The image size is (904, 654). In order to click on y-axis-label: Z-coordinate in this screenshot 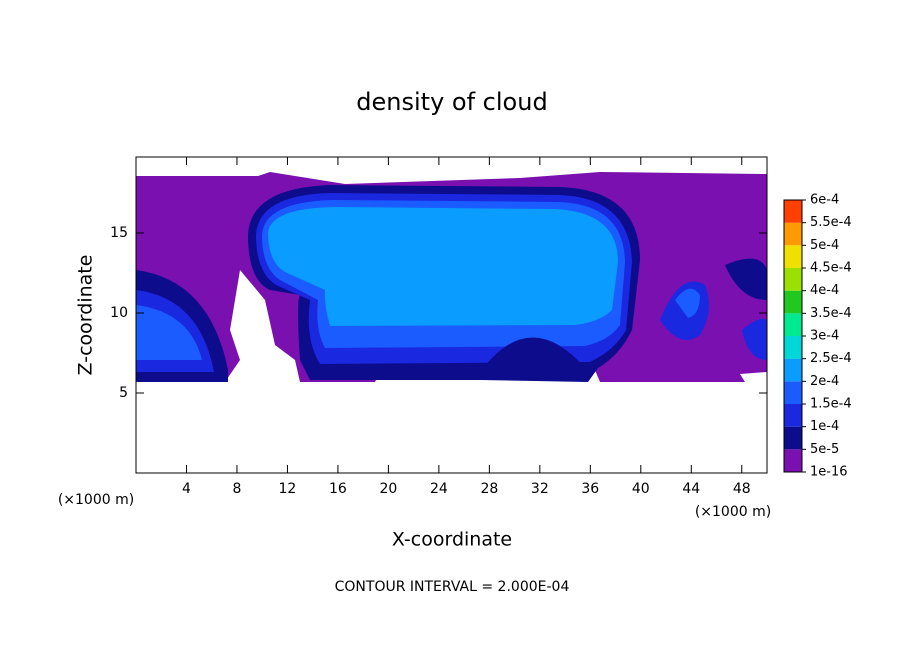, I will do `click(86, 315)`.